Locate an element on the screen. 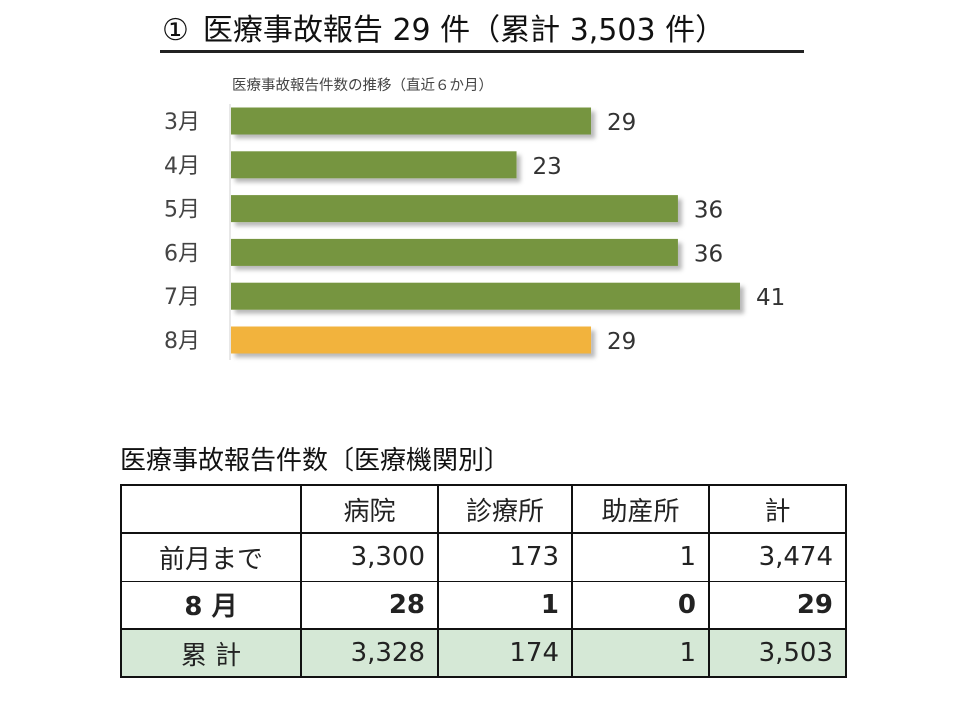 The image size is (960, 720). row-label: 前月まで is located at coordinates (211, 557).